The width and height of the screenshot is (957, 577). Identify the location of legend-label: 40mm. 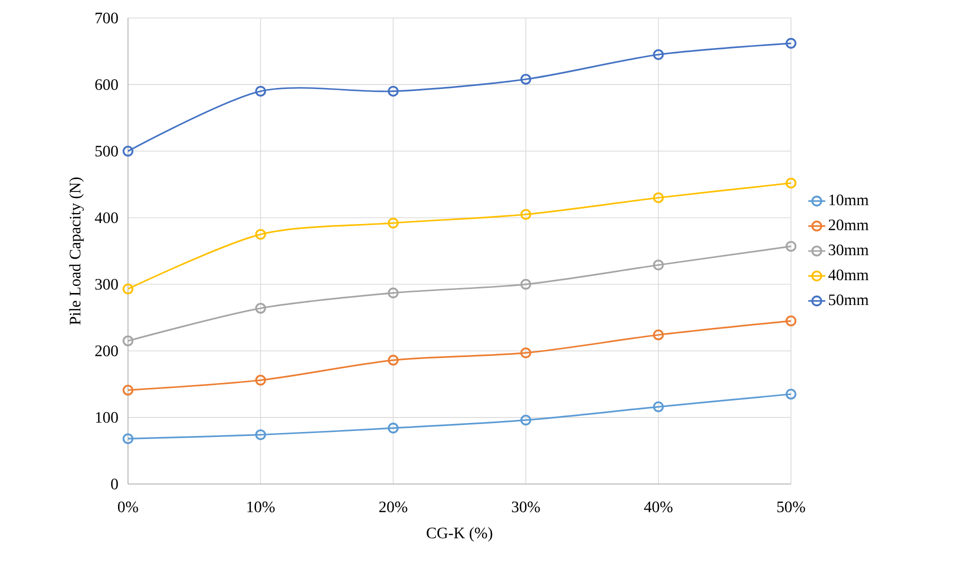
(848, 274).